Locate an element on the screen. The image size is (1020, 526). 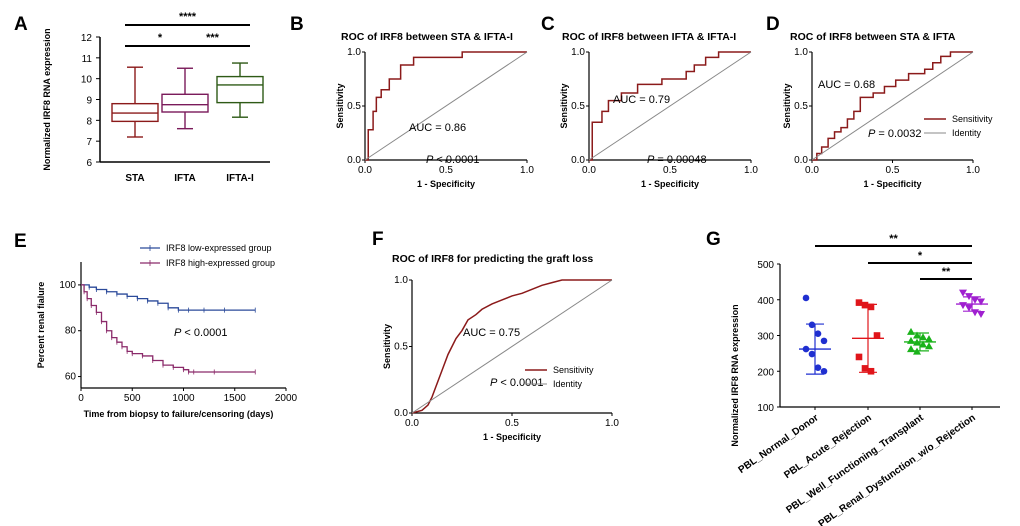
survival-curve-high is located at coordinates (168, 328).